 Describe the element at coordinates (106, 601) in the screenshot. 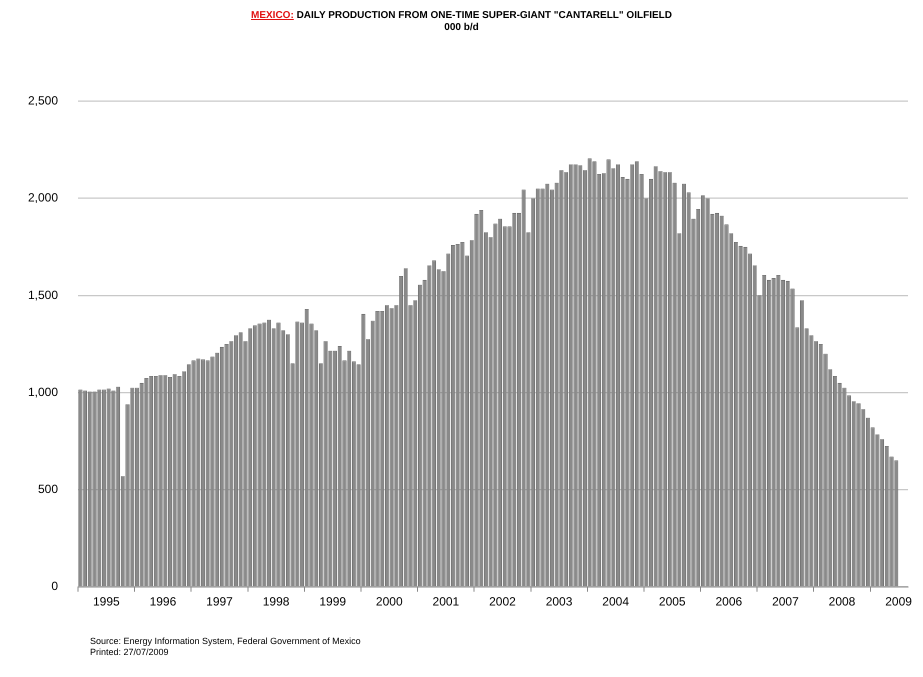

I see `x-tick-label: 1995` at that location.